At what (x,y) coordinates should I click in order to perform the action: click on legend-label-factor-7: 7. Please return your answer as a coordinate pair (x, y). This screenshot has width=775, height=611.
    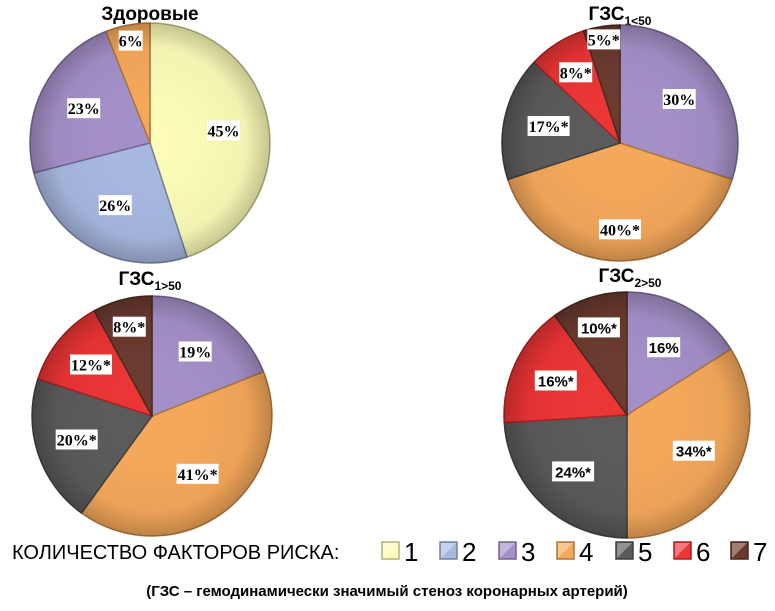
    Looking at the image, I should click on (760, 552).